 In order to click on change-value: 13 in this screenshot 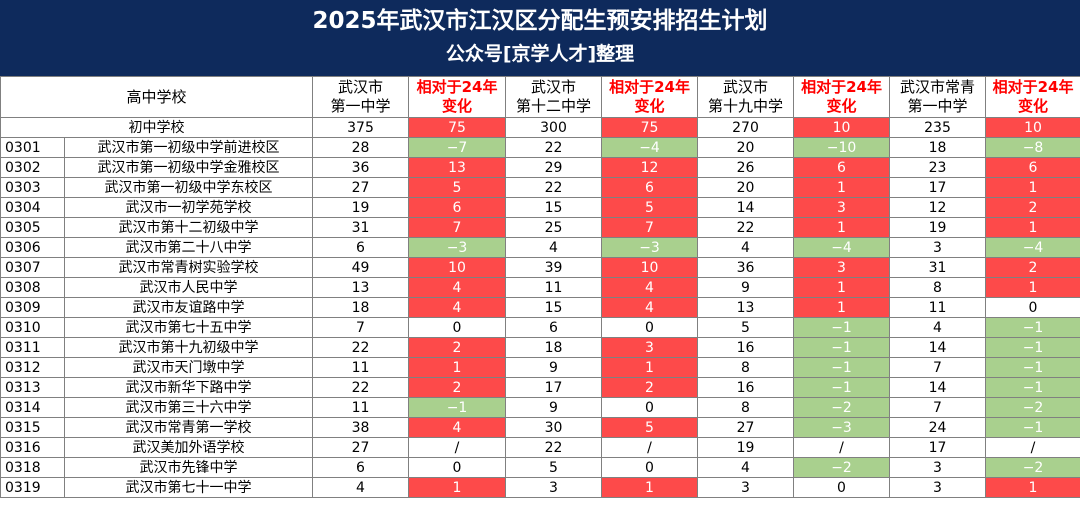, I will do `click(457, 167)`.